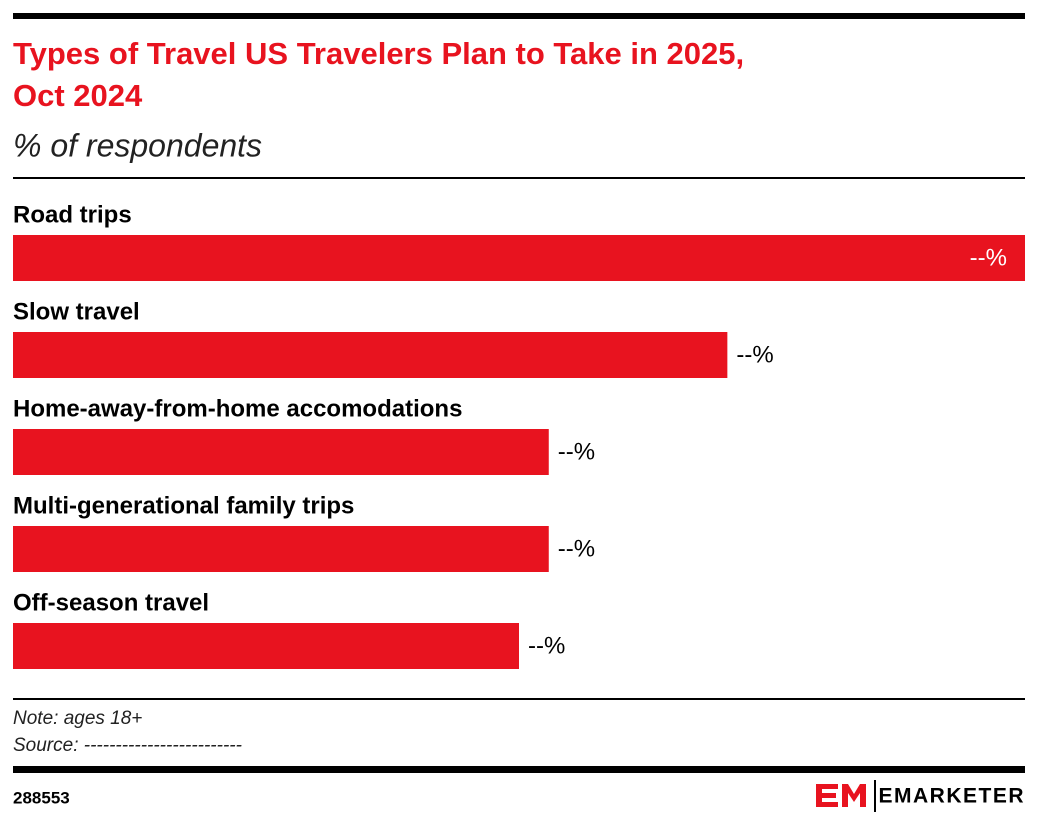  Describe the element at coordinates (77, 718) in the screenshot. I see `note: Note: ages 18+` at that location.